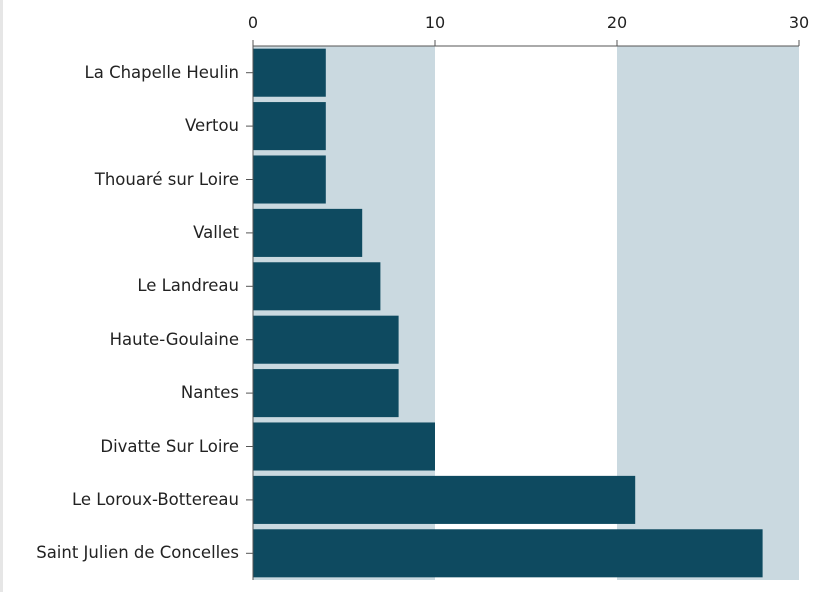 Image resolution: width=818 pixels, height=592 pixels. I want to click on y-tick-label: La Chapelle Heulin, so click(161, 72).